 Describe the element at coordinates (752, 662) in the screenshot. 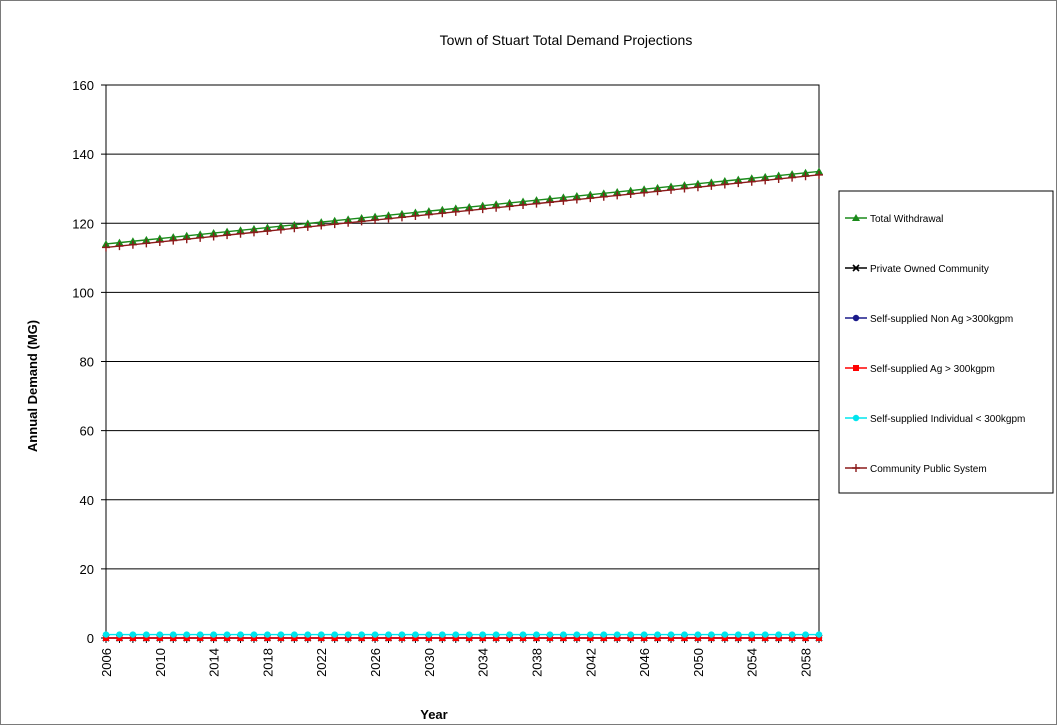

I see `x-tick-label: 2054` at that location.